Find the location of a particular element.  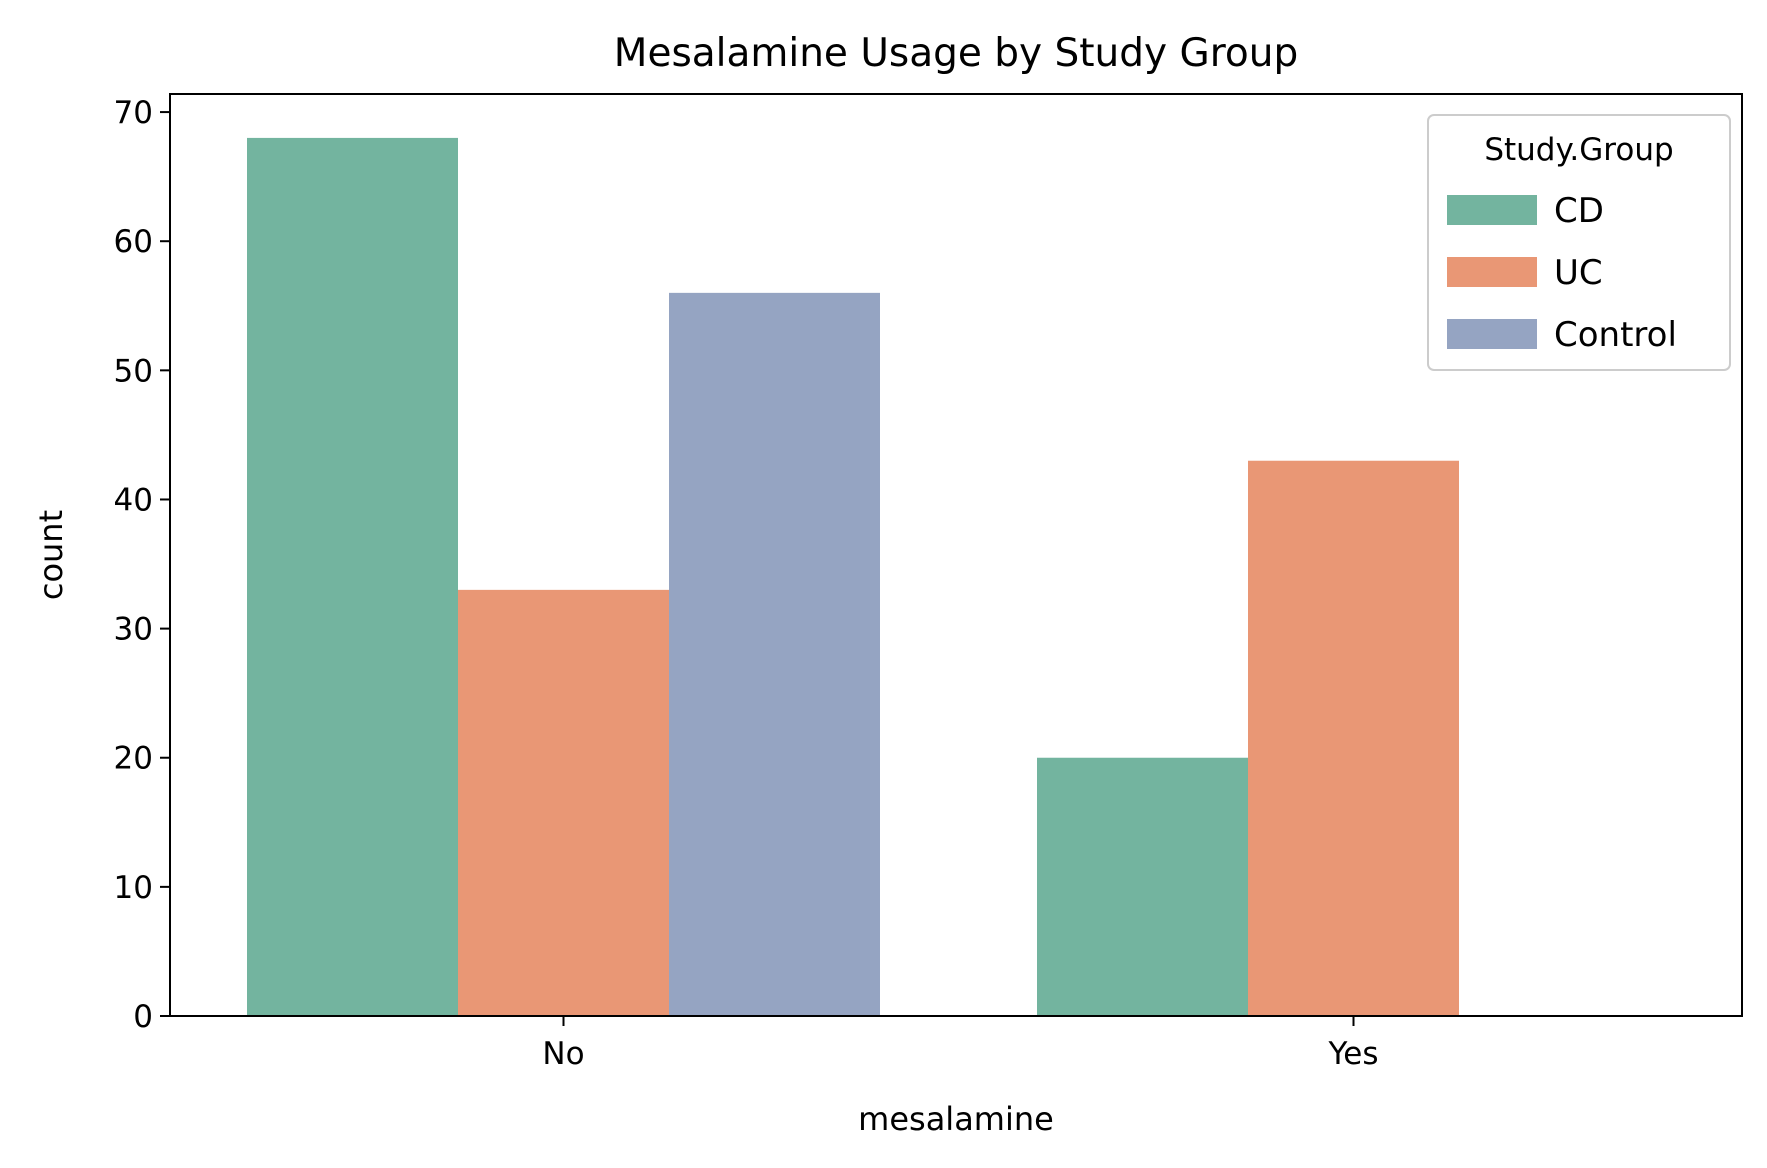

y-axis-ticks: 0 10 20 30 40 50 60 70 is located at coordinates (142, 565).